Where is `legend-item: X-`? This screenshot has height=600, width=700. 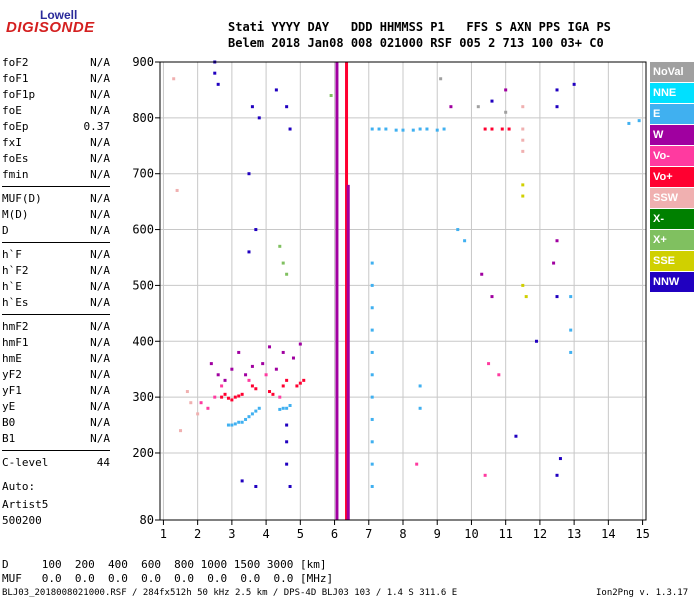
legend-item: X- is located at coordinates (672, 219).